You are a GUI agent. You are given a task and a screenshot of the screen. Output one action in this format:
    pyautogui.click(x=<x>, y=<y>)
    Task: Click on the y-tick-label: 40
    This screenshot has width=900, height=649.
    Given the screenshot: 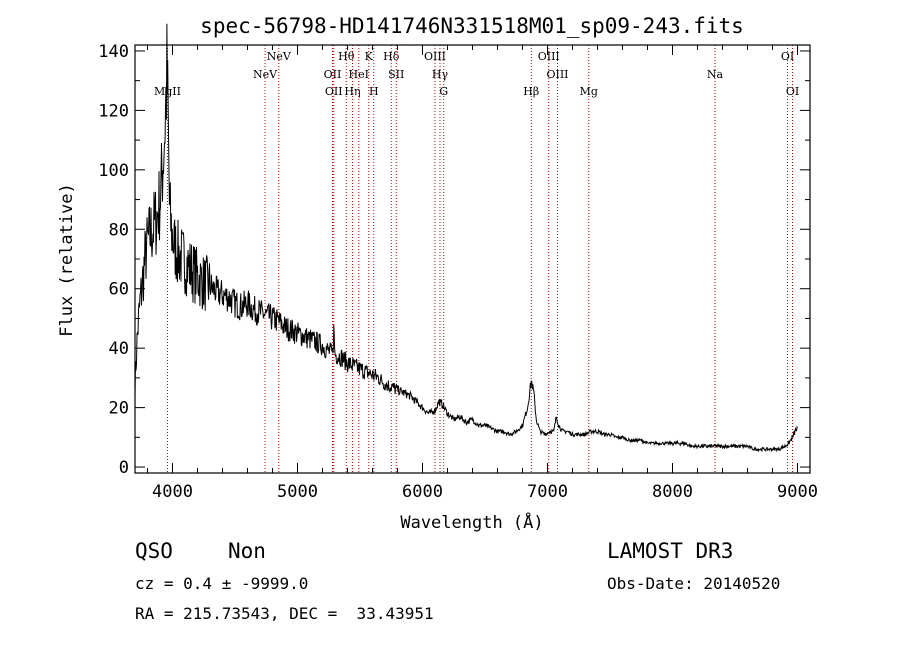 What is the action you would take?
    pyautogui.click(x=119, y=349)
    